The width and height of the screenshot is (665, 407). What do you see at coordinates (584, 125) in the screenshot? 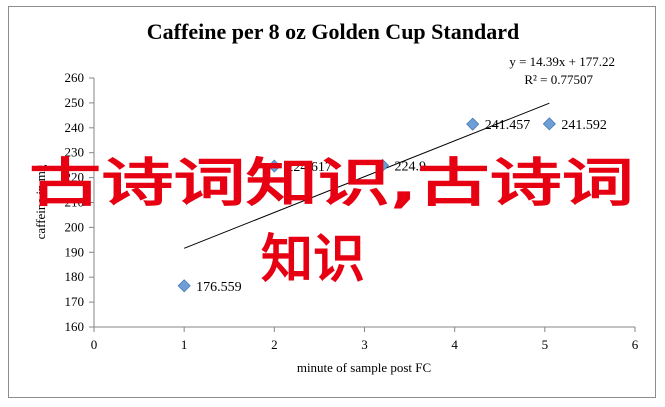
I see `data-point-label: 241.592` at bounding box center [584, 125].